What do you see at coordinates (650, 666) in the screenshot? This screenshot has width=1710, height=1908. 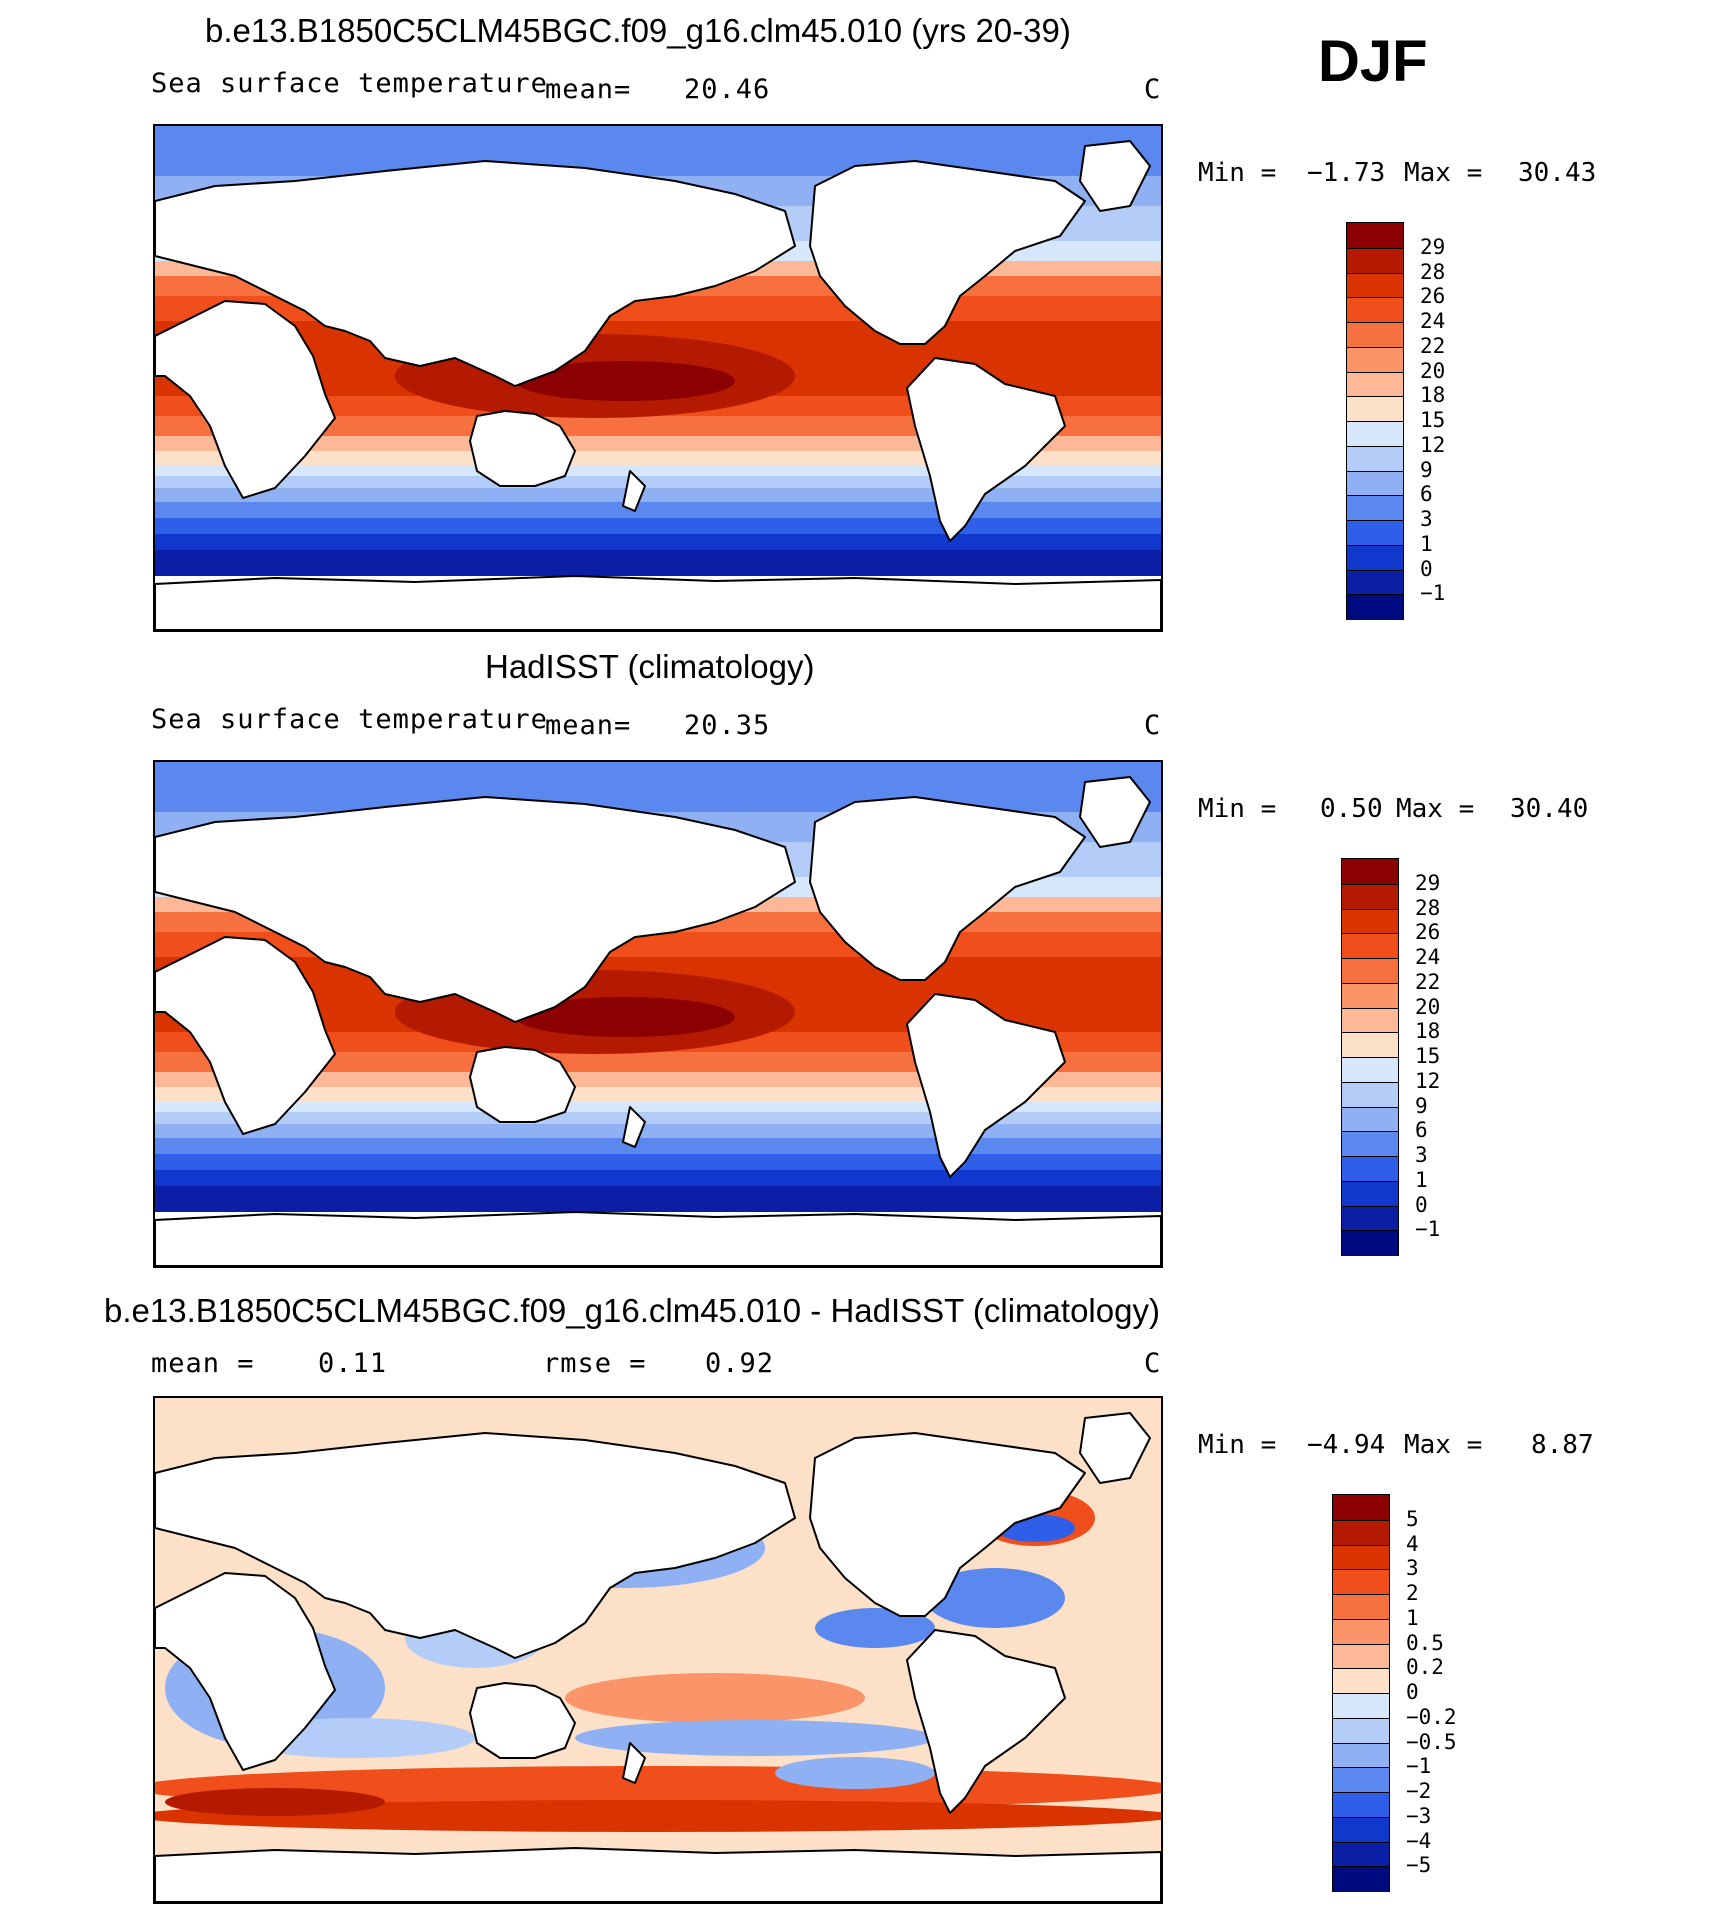 I see `panel2-title: HadISST (climatology)` at bounding box center [650, 666].